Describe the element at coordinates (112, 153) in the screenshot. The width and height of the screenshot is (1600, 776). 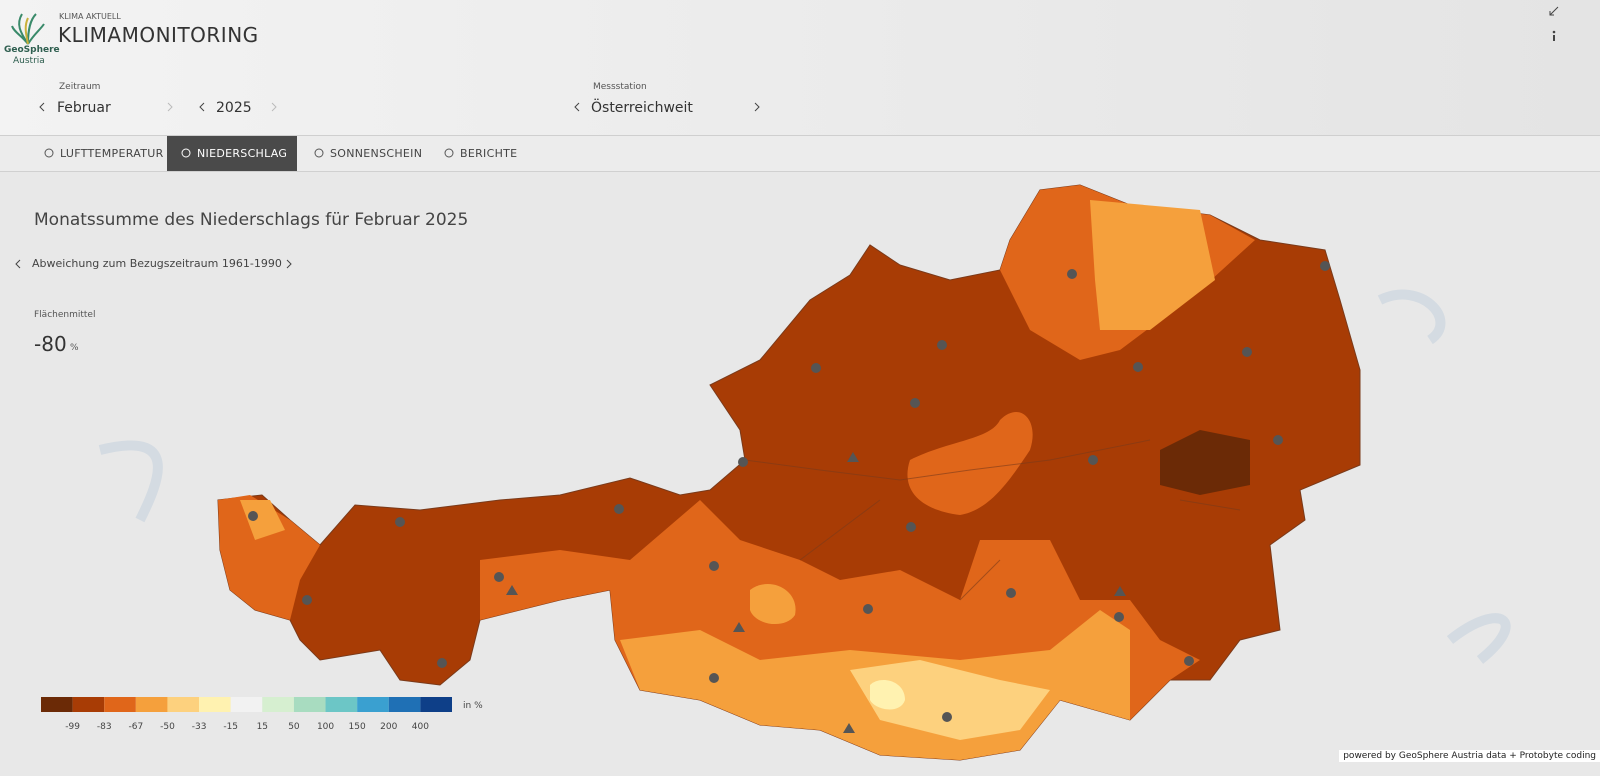
I see `tab-label: LUFTTEMPERATUR` at that location.